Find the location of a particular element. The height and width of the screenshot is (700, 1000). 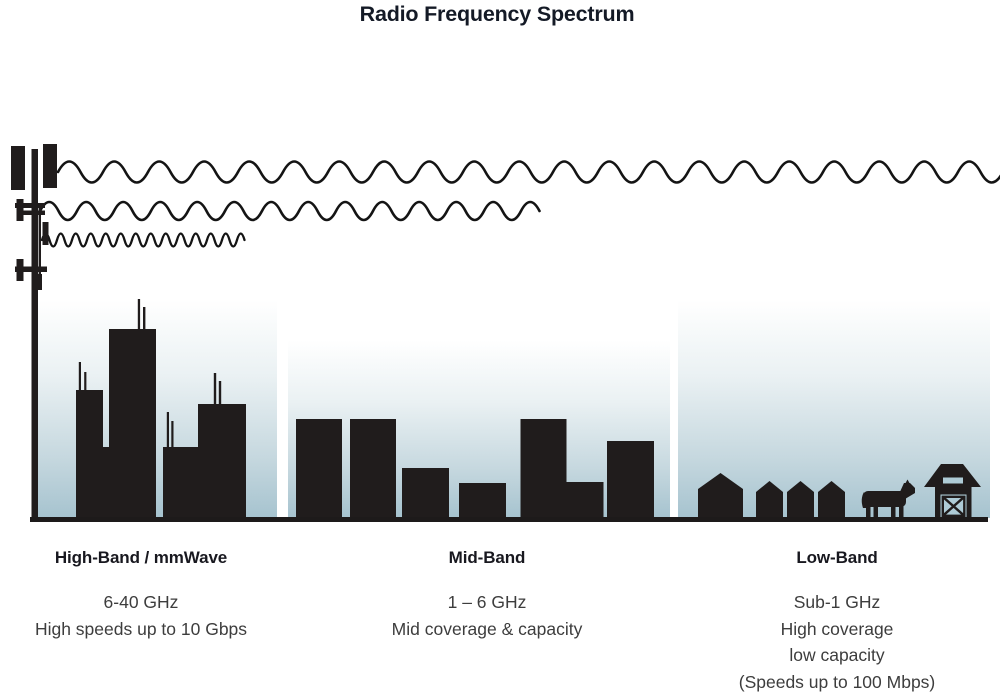

low-band-title: Low-Band is located at coordinates (837, 557).